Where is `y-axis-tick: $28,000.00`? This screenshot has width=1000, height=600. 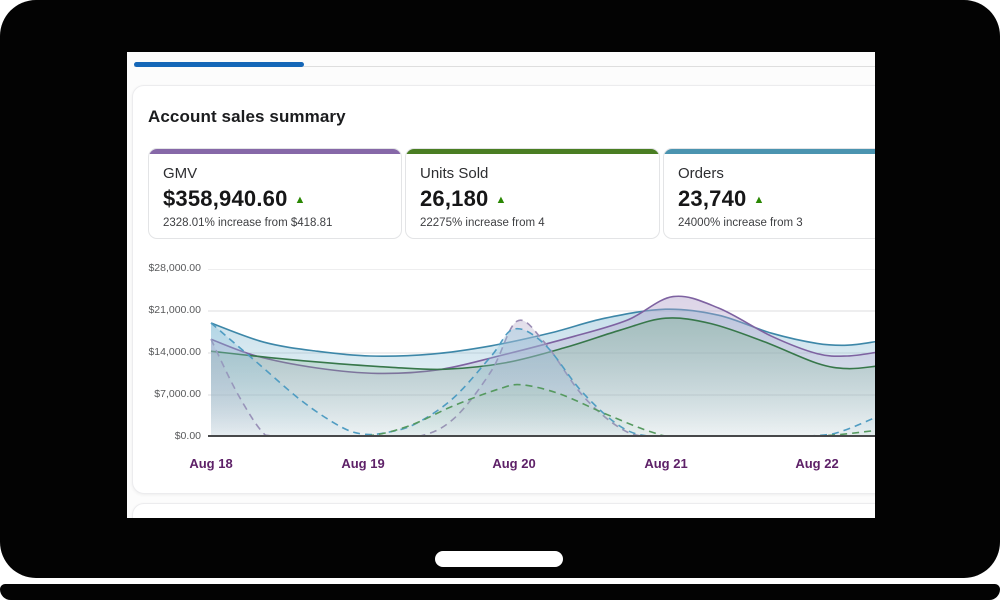 y-axis-tick: $28,000.00 is located at coordinates (174, 268).